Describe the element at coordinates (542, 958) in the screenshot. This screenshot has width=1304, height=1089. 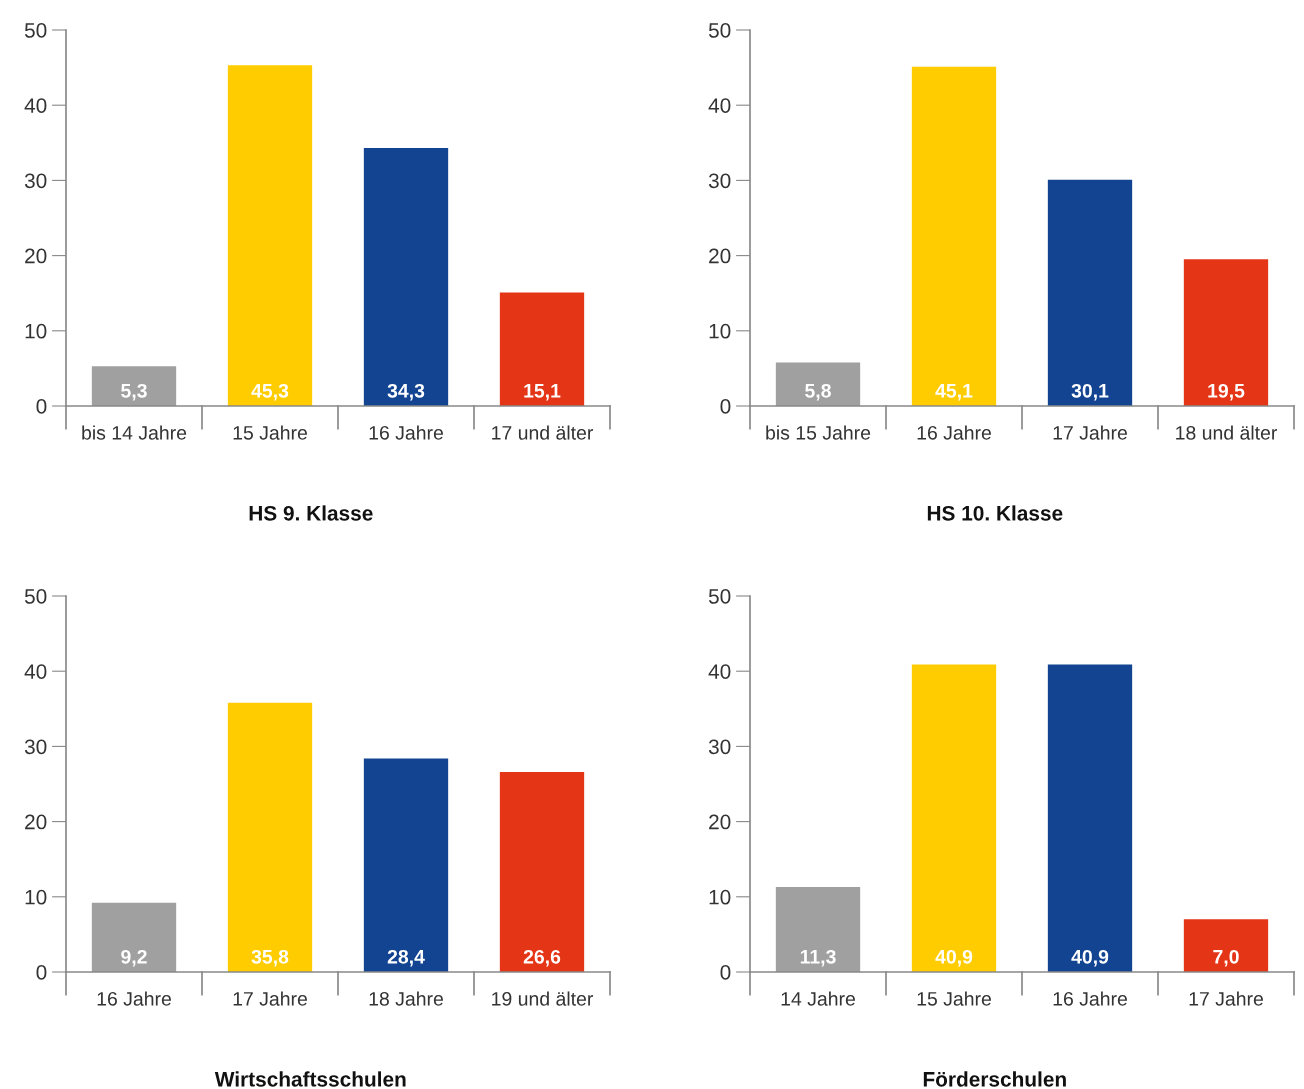
I see `data-label: 26,6` at that location.